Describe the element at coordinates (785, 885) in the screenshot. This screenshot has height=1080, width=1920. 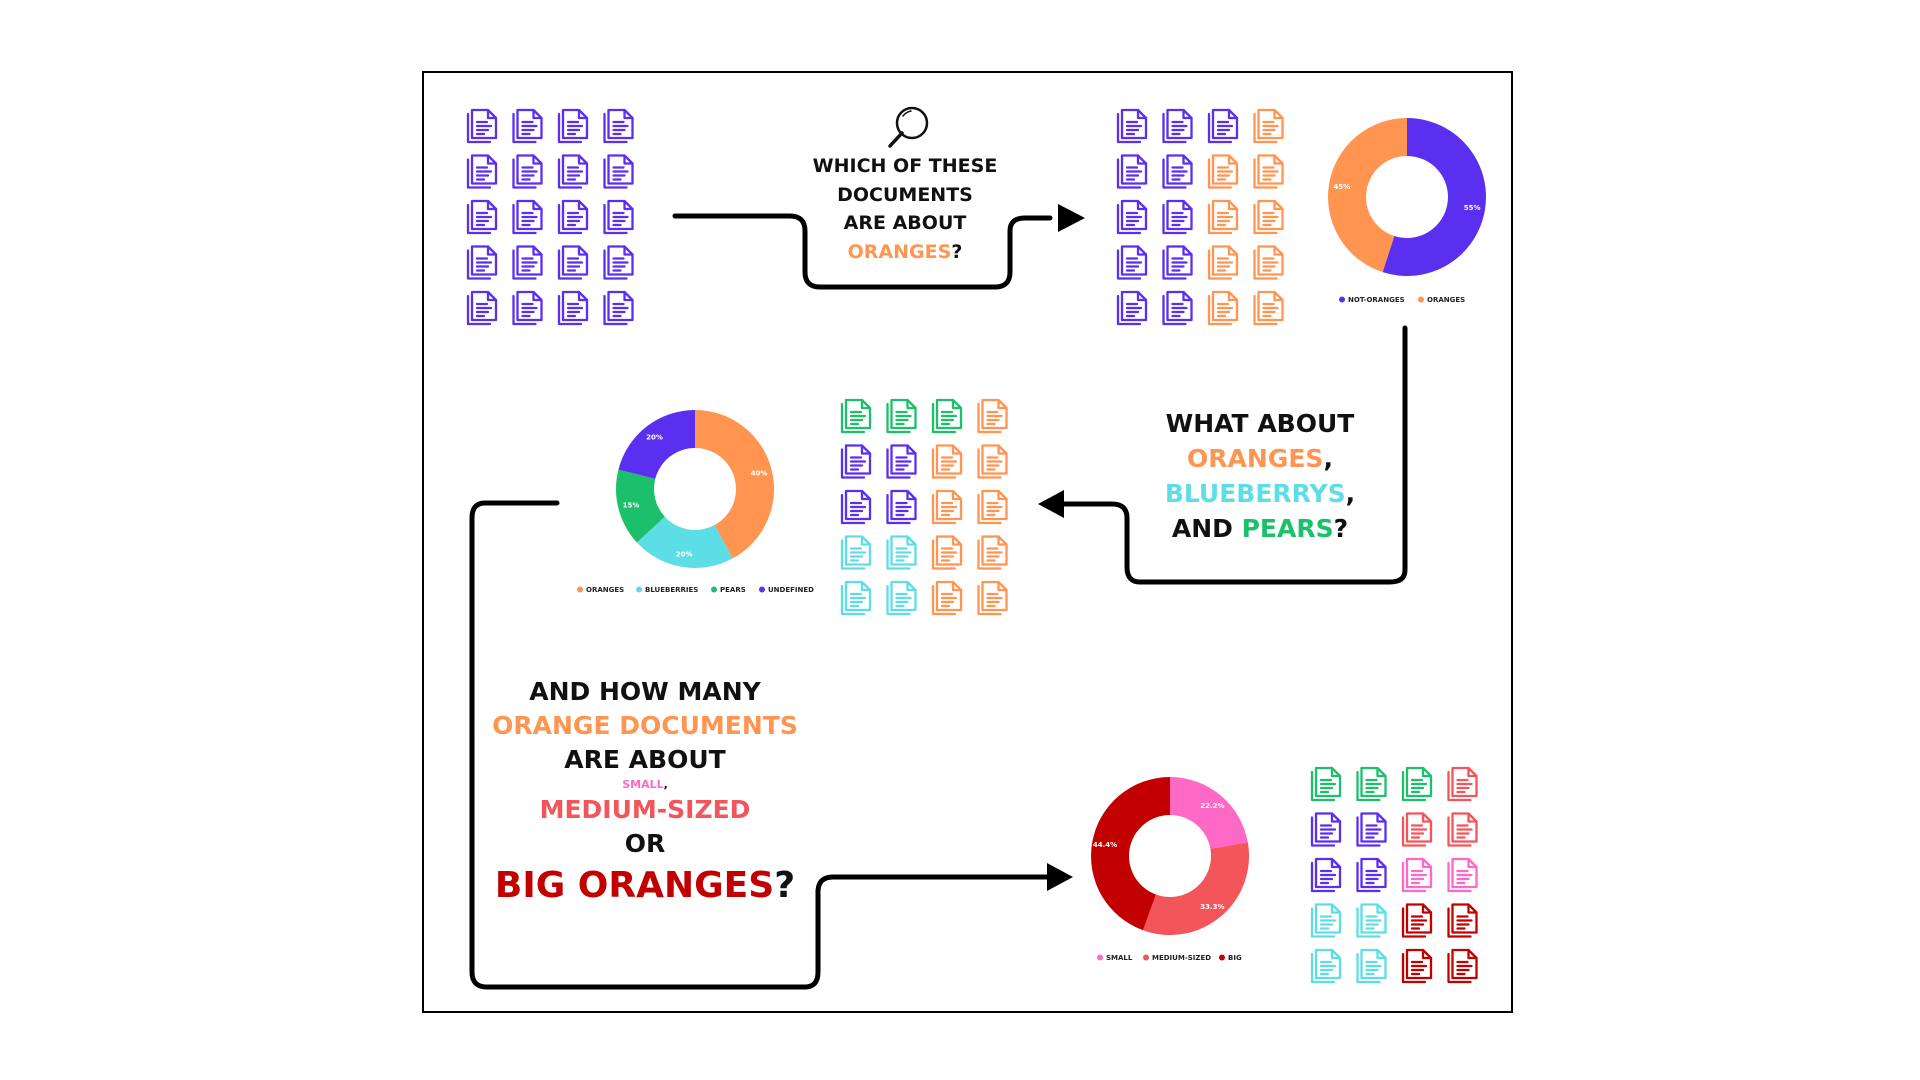
I see `q3-question-mark: ?` at that location.